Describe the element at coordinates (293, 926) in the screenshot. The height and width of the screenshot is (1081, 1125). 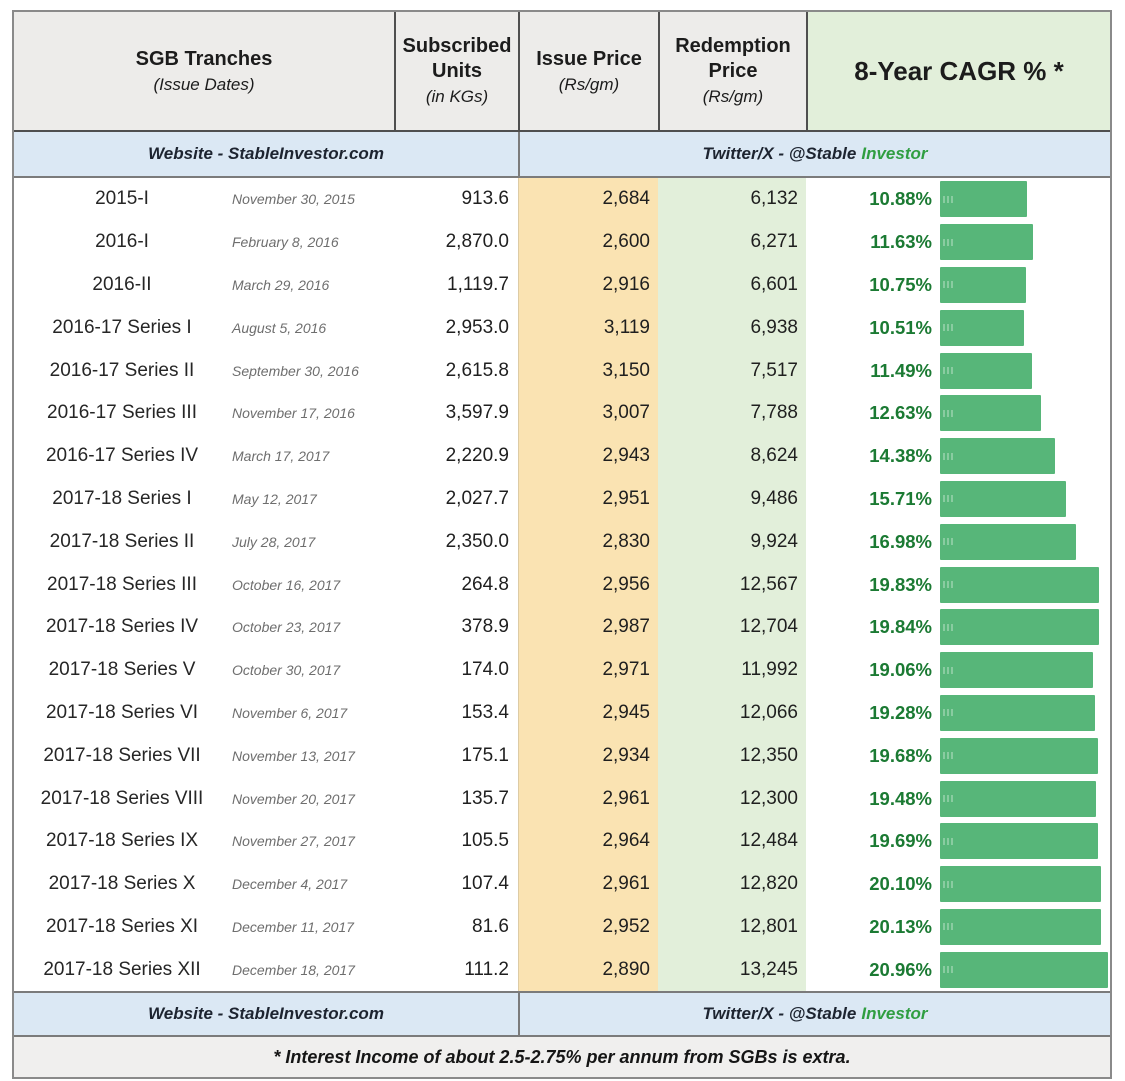
I see `issue-date: December 11, 2017` at that location.